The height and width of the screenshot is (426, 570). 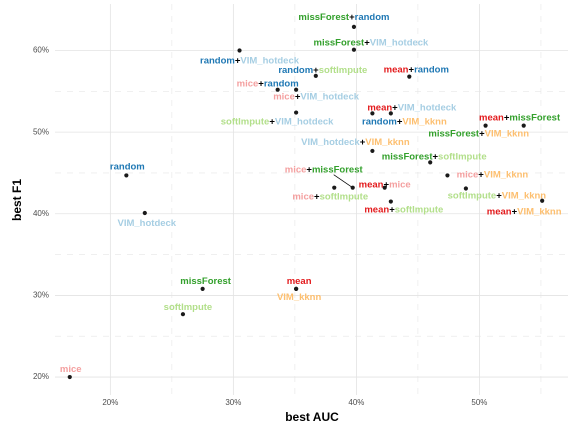 I want to click on point-label: missForest+VIM_kknn, so click(x=478, y=133).